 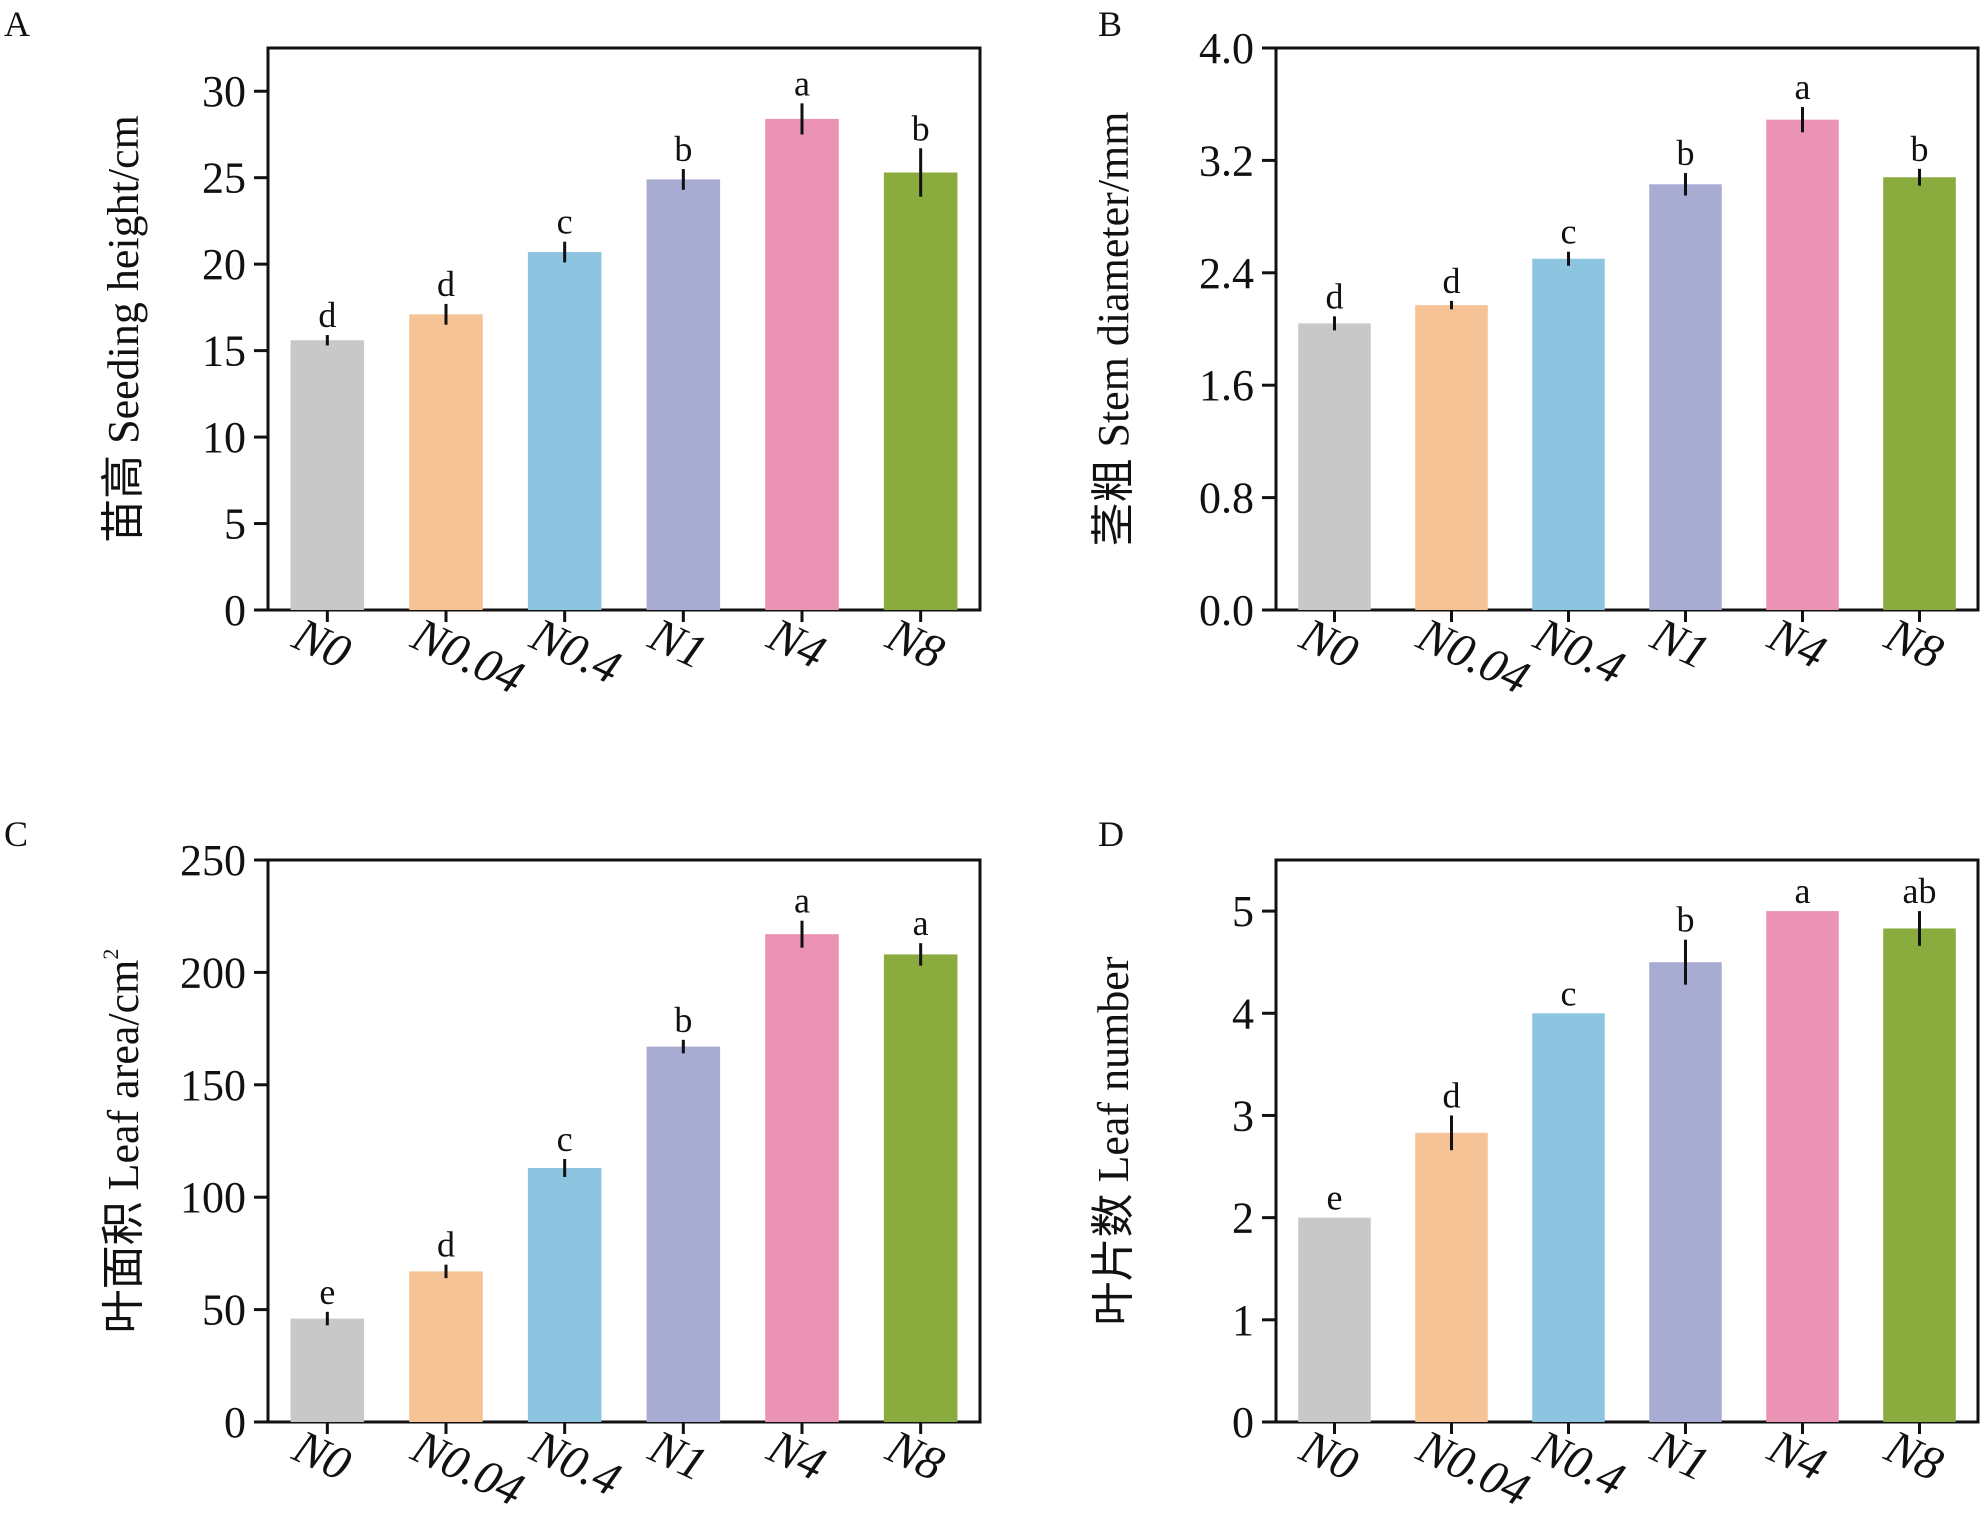 I want to click on y-tick-label-d-1: 1, so click(x=1243, y=1320).